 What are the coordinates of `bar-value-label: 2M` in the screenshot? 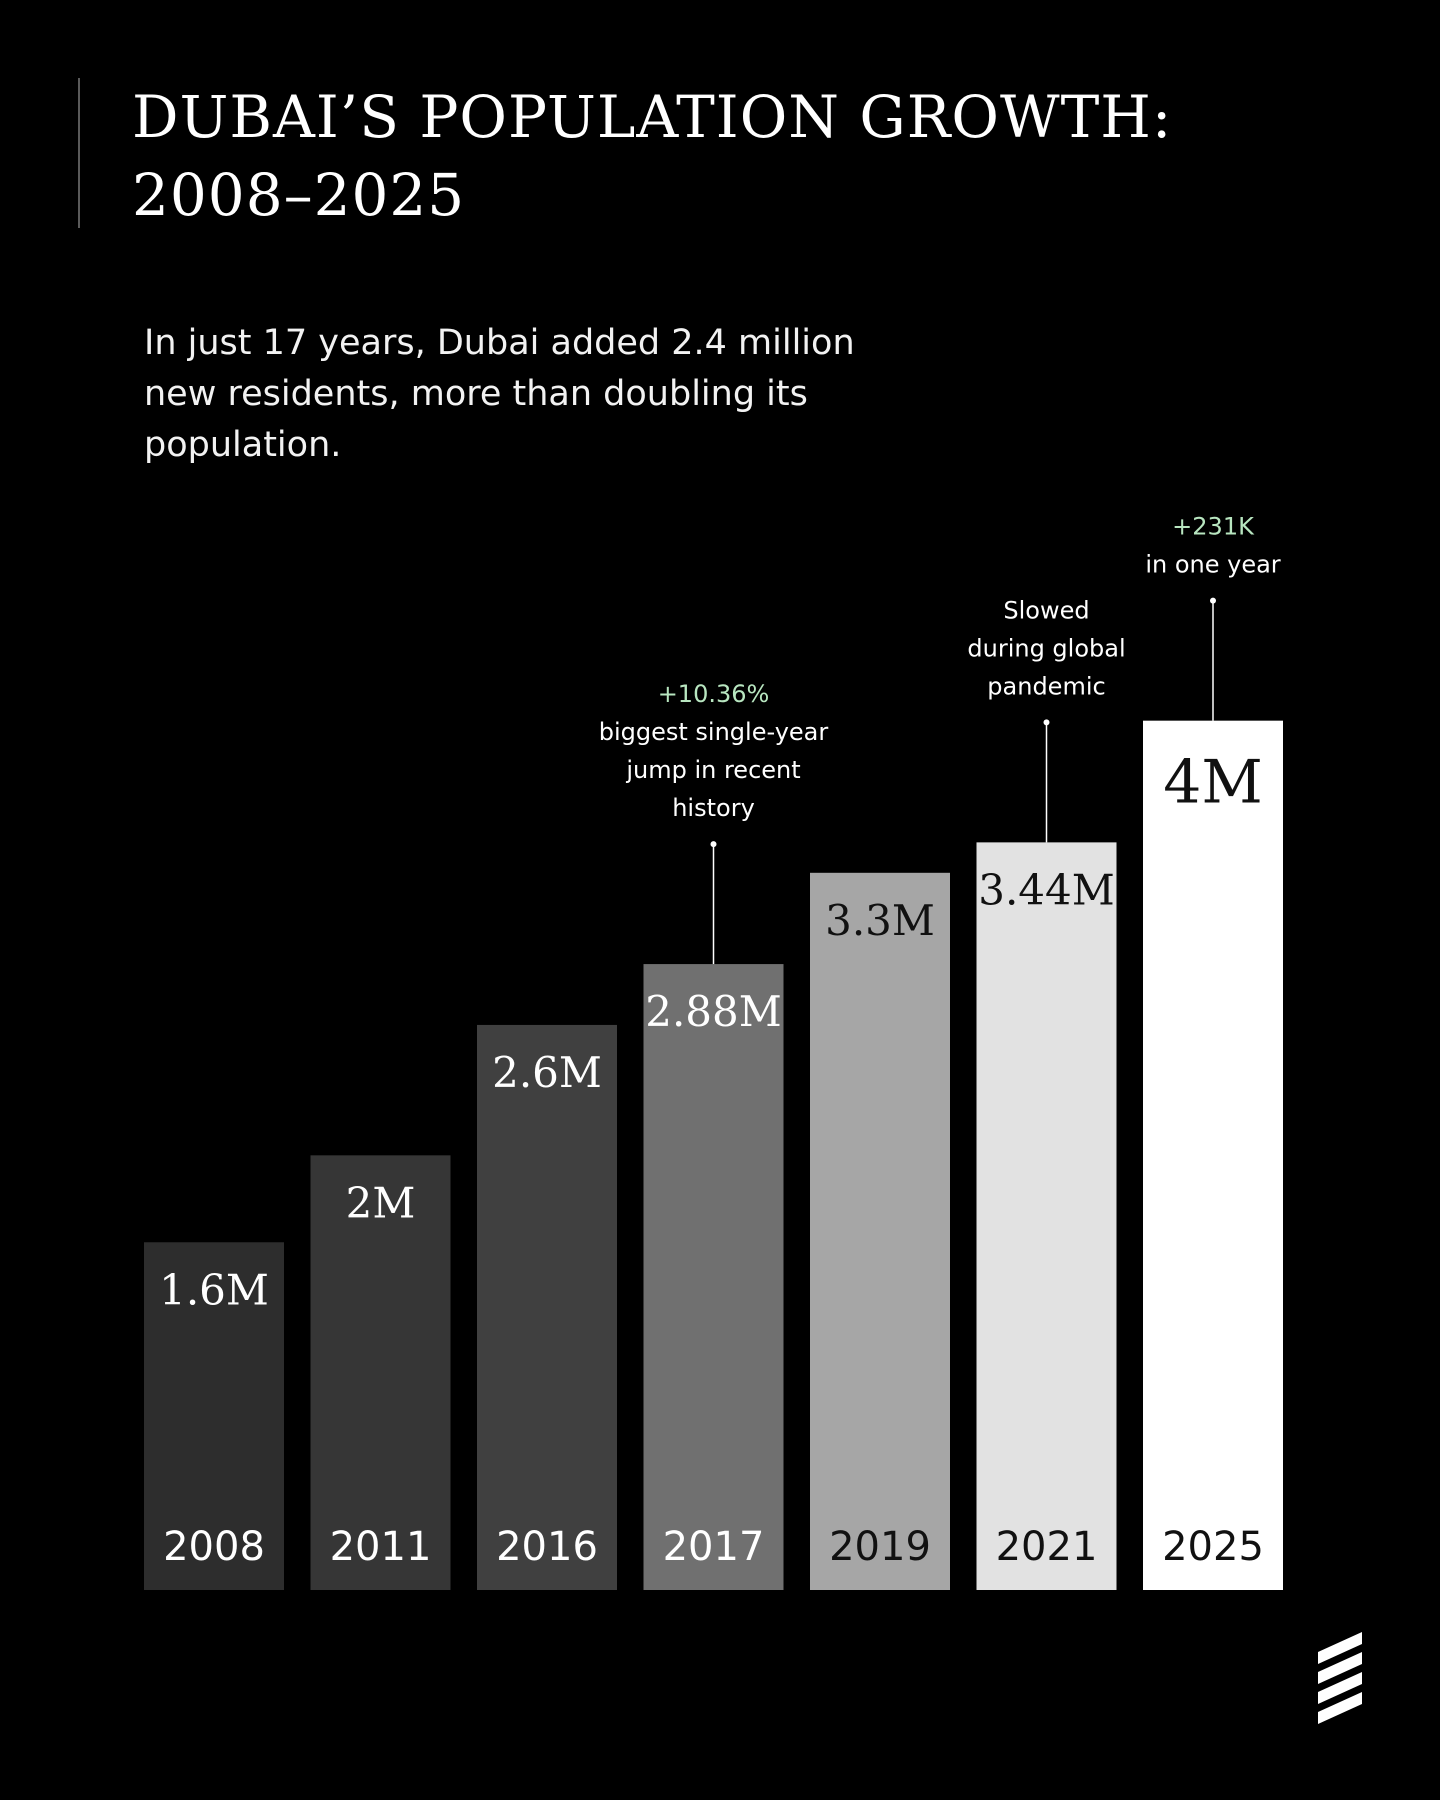 It's located at (381, 1202).